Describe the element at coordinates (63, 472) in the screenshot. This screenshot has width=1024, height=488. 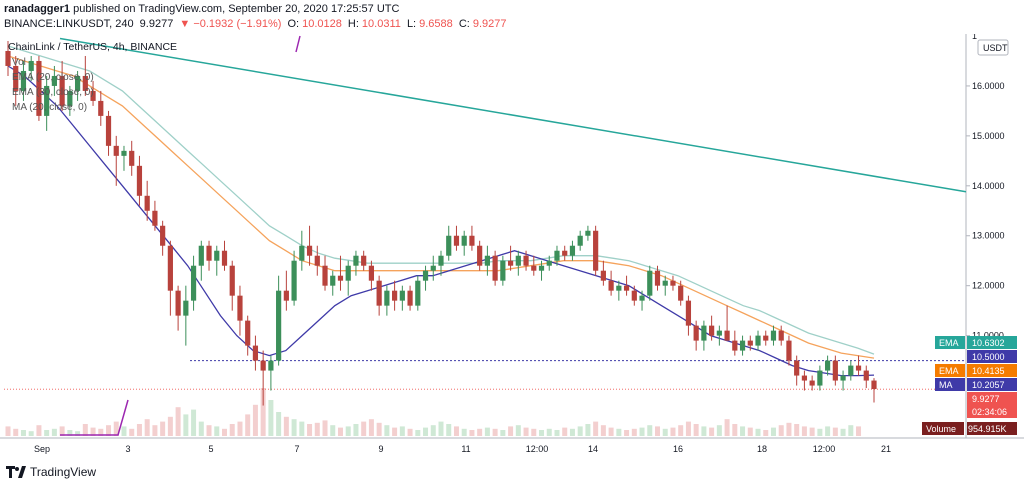
I see `tradingview-brand: TradingView` at that location.